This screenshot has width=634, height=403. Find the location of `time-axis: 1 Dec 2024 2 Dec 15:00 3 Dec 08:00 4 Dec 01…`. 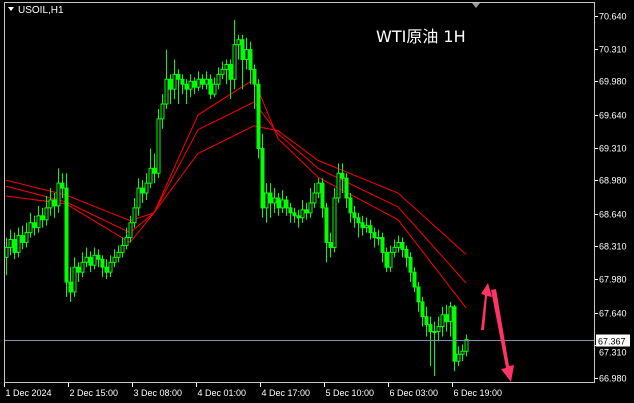

time-axis: 1 Dec 2024 2 Dec 15:00 3 Dec 08:00 4 Dec 01… is located at coordinates (253, 390).